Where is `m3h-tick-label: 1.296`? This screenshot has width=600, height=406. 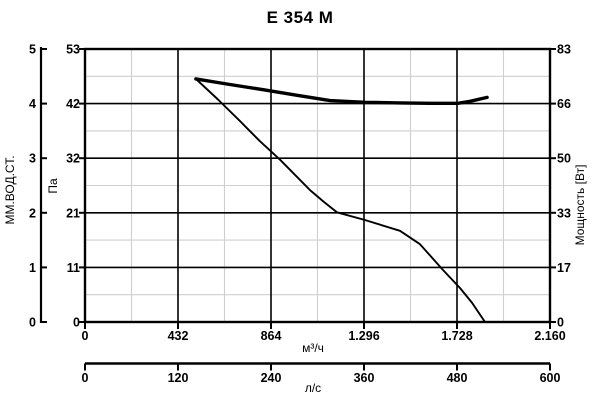
m3h-tick-label: 1.296 is located at coordinates (363, 336).